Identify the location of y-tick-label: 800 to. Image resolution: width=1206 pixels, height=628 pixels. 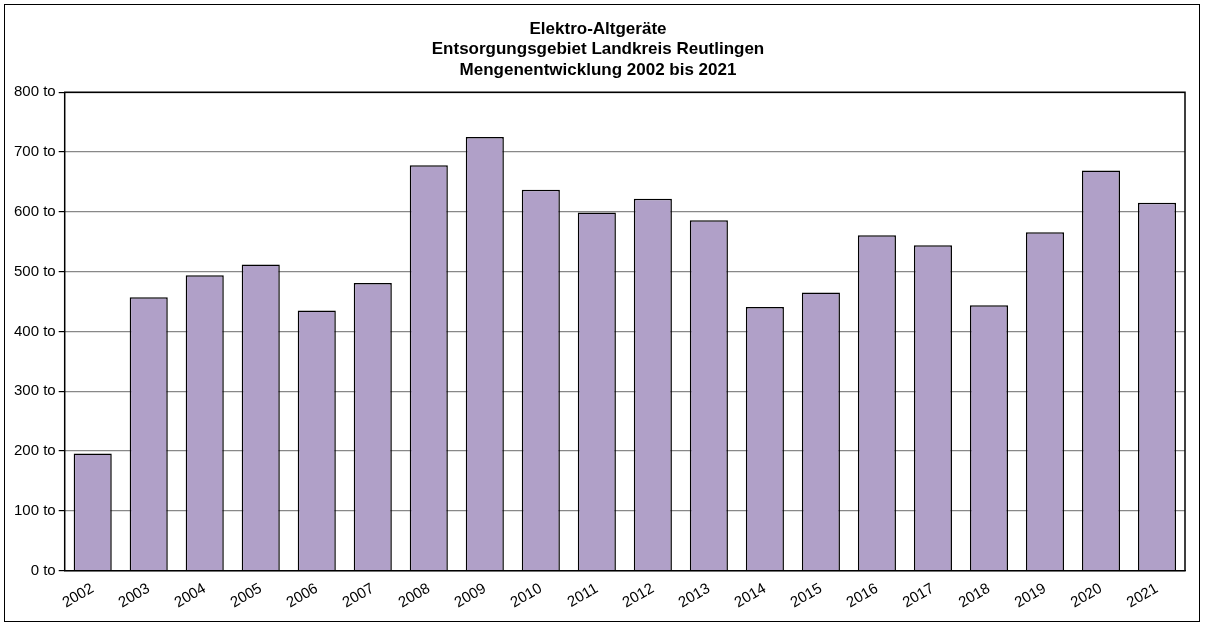
(34, 91).